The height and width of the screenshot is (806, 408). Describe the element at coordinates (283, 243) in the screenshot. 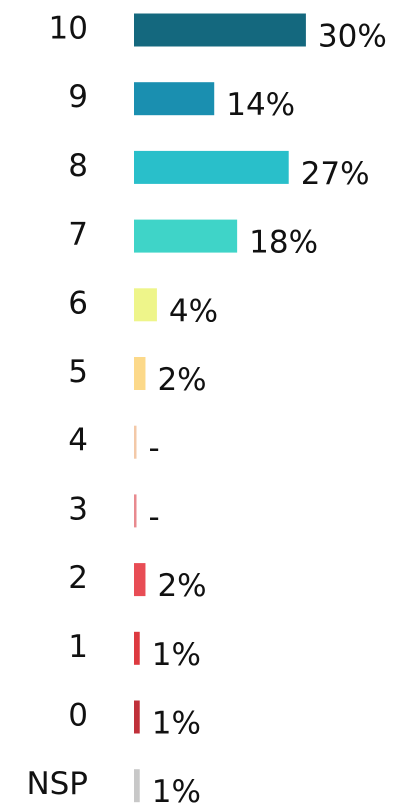

I see `value-label: 18%` at that location.